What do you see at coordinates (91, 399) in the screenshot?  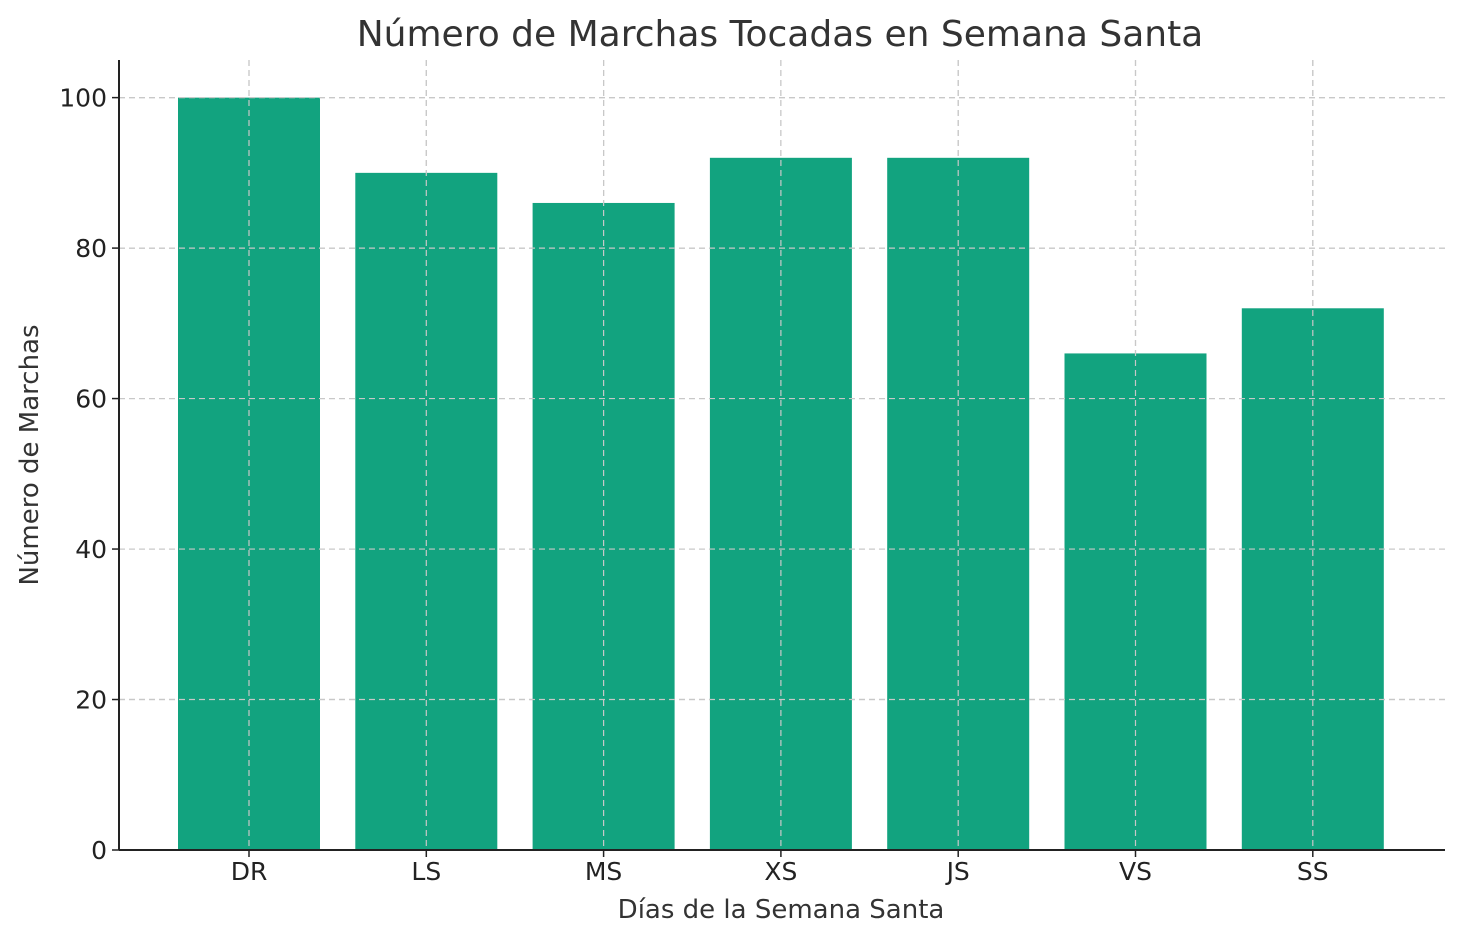 I see `y-tick-label: 60` at bounding box center [91, 399].